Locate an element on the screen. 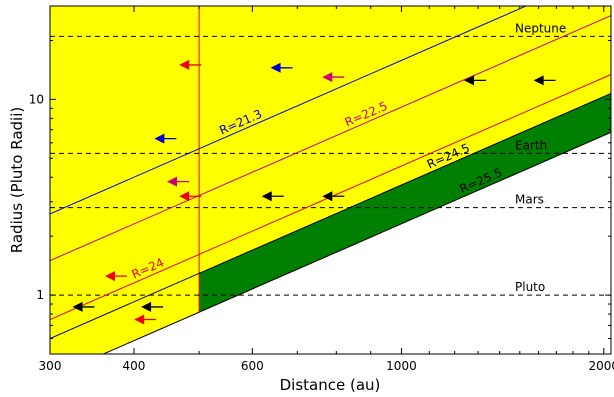  x-tick-label: 2000 is located at coordinates (601, 366).